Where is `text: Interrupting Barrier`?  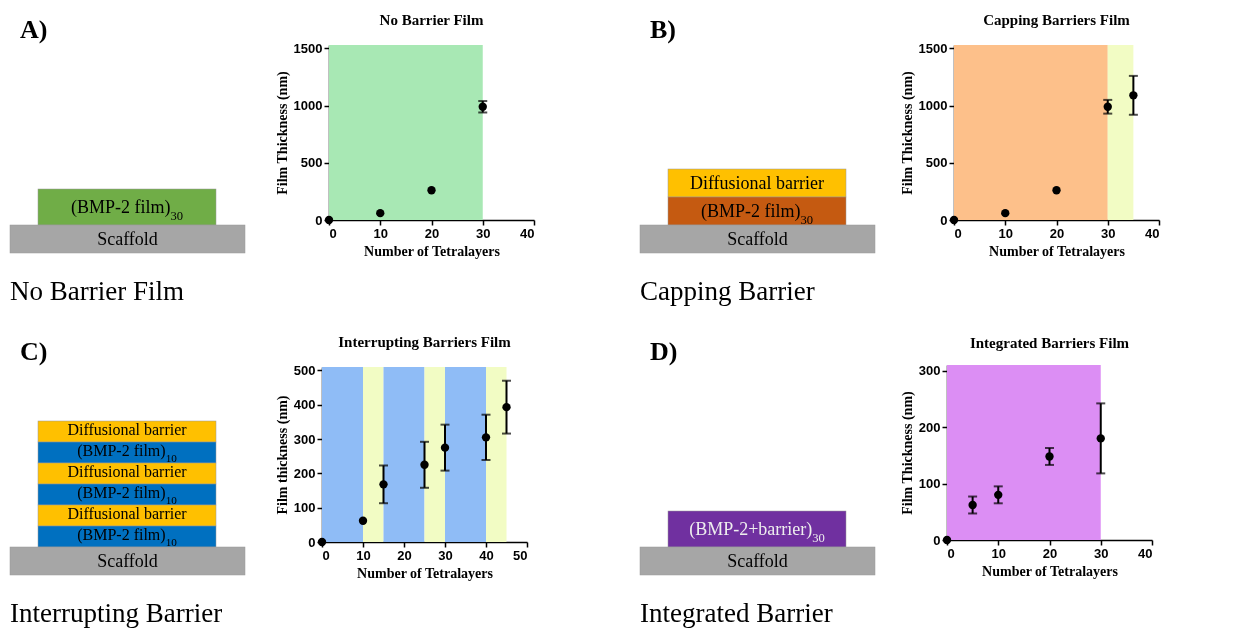
text: Interrupting Barrier is located at coordinates (116, 613).